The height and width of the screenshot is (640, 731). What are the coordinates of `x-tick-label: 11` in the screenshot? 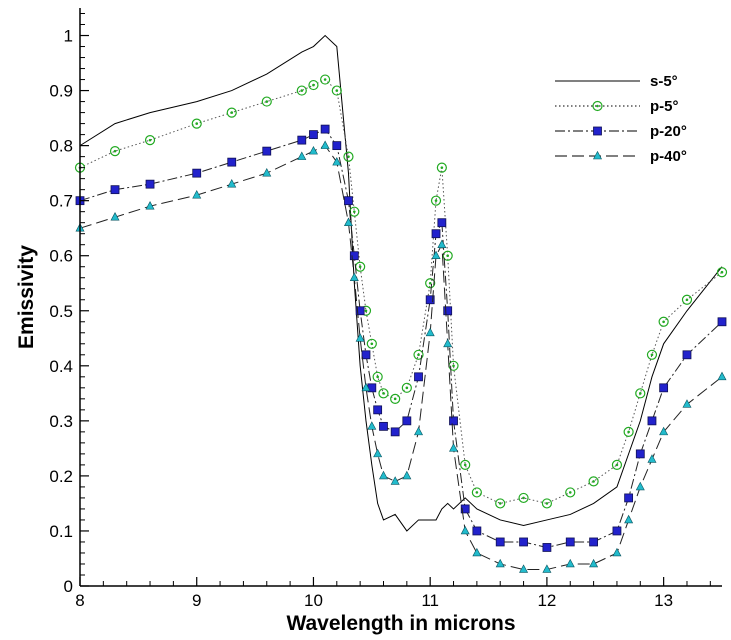 It's located at (430, 600).